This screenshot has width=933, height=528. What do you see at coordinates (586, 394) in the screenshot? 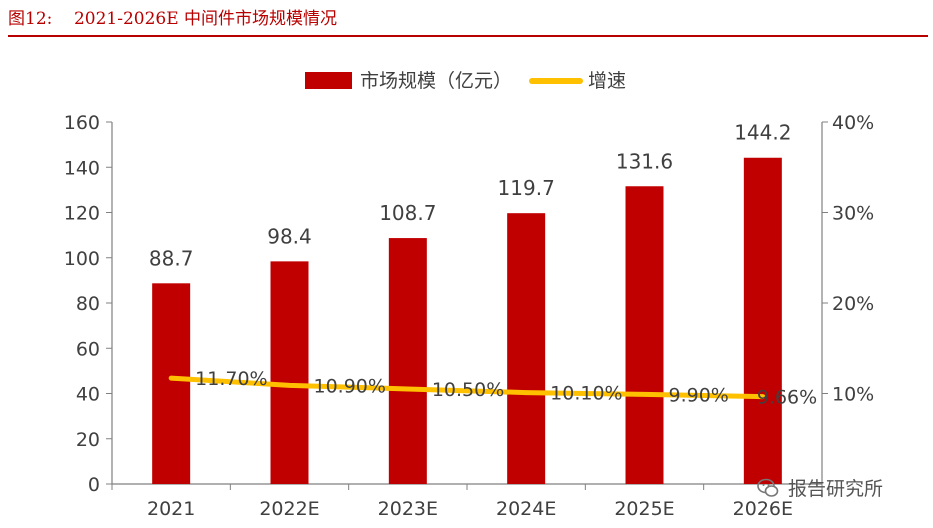
I see `growth-value-label: 10.10%` at bounding box center [586, 394].